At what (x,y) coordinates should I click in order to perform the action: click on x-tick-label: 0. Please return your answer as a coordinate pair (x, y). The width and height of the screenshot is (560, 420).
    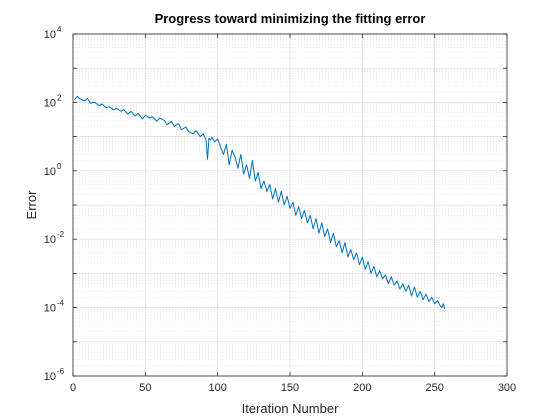
    Looking at the image, I should click on (73, 388).